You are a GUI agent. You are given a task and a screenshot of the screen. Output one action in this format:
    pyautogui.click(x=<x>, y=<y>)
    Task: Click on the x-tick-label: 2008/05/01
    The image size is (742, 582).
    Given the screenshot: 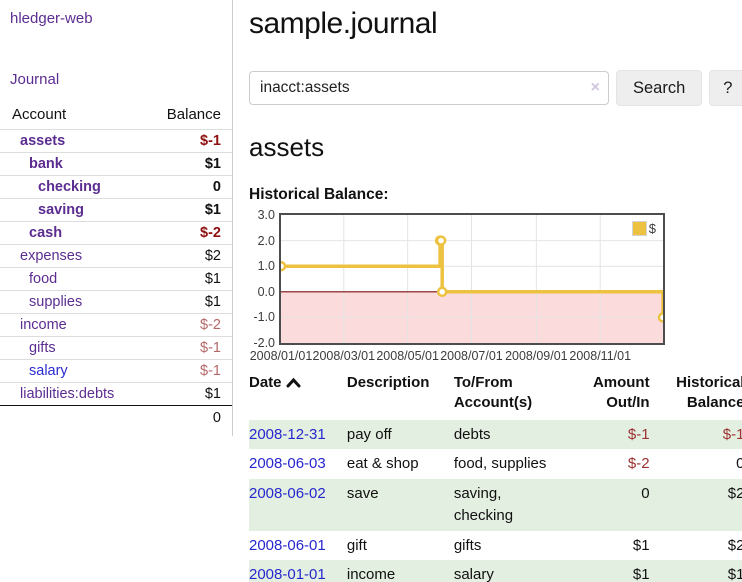 What is the action you would take?
    pyautogui.click(x=407, y=356)
    